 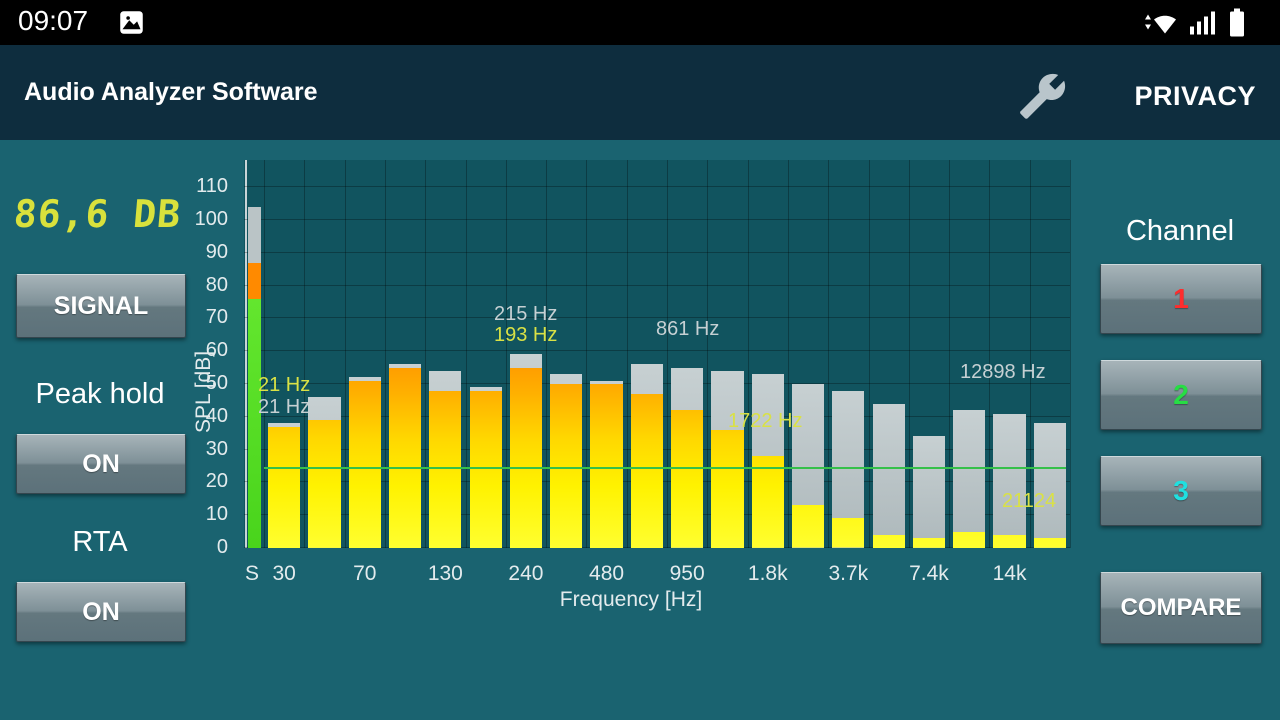 What do you see at coordinates (216, 514) in the screenshot?
I see `y-tick-label: 10` at bounding box center [216, 514].